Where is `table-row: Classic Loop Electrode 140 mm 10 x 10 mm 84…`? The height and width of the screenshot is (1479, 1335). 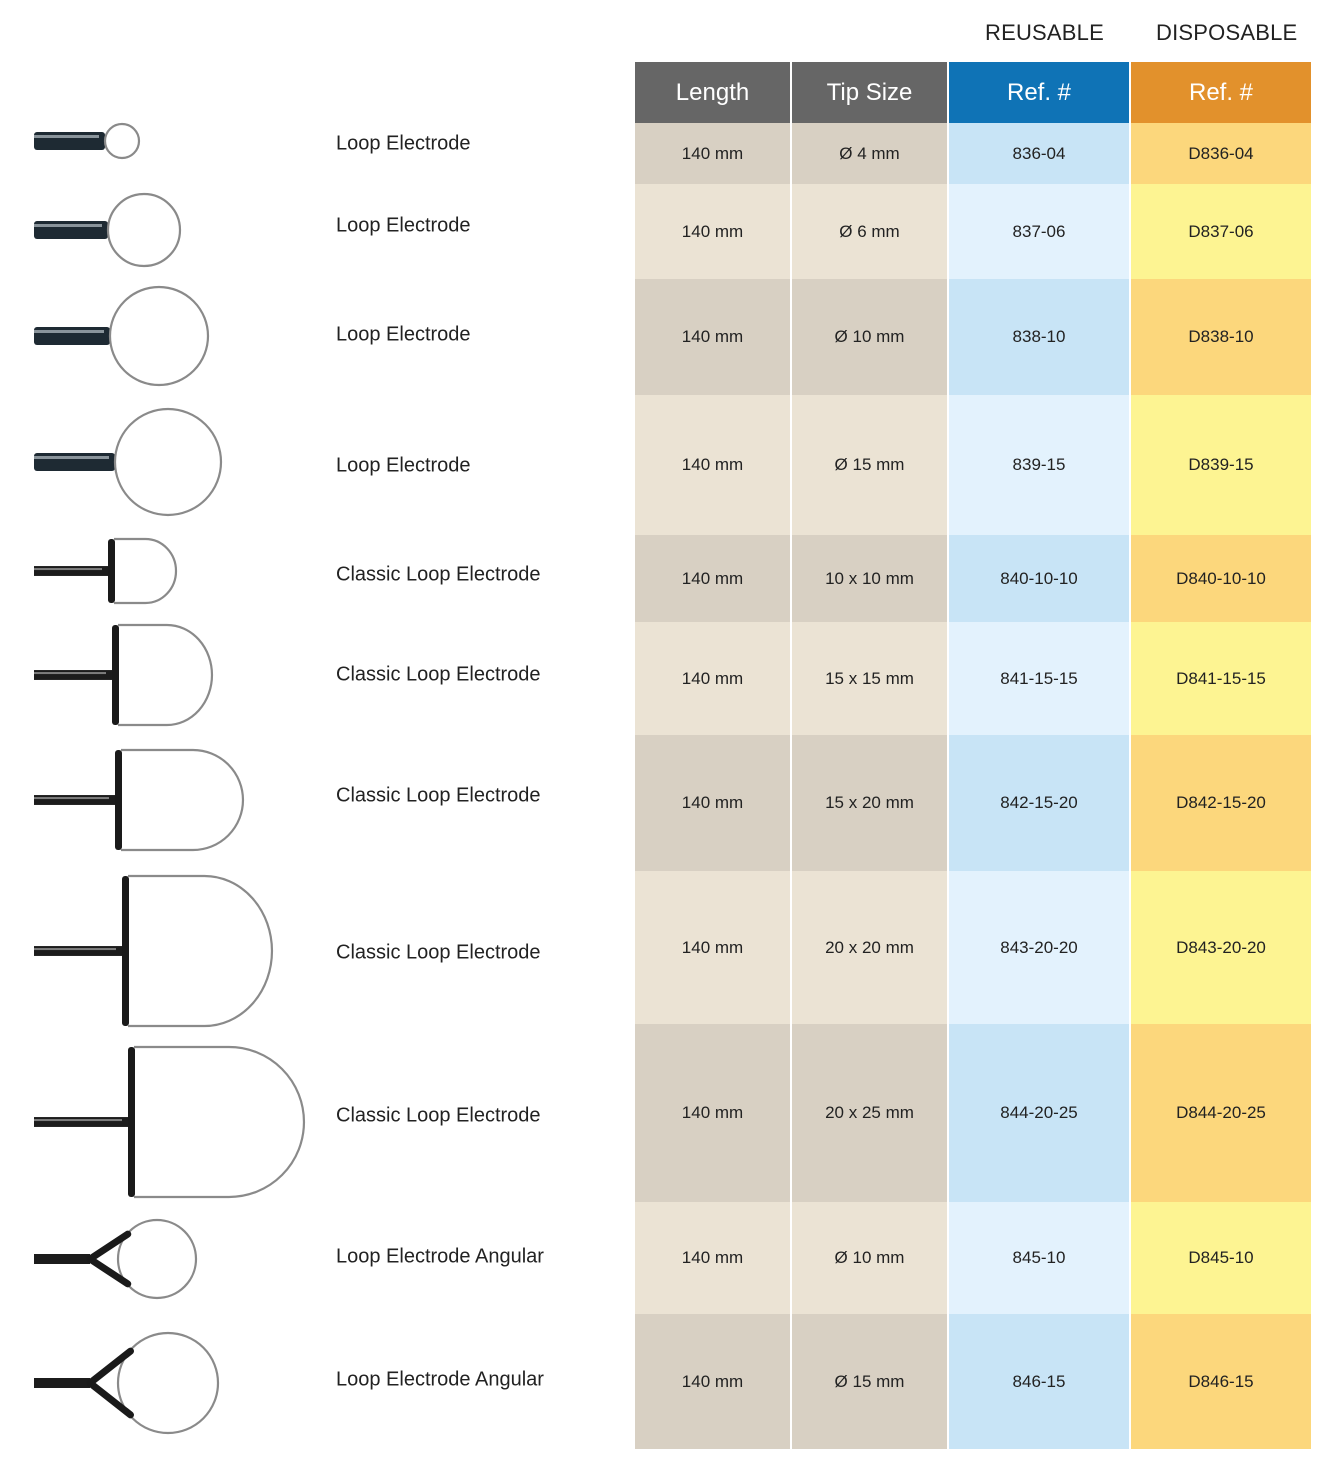 table-row: Classic Loop Electrode 140 mm 10 x 10 mm 84… is located at coordinates (667, 578).